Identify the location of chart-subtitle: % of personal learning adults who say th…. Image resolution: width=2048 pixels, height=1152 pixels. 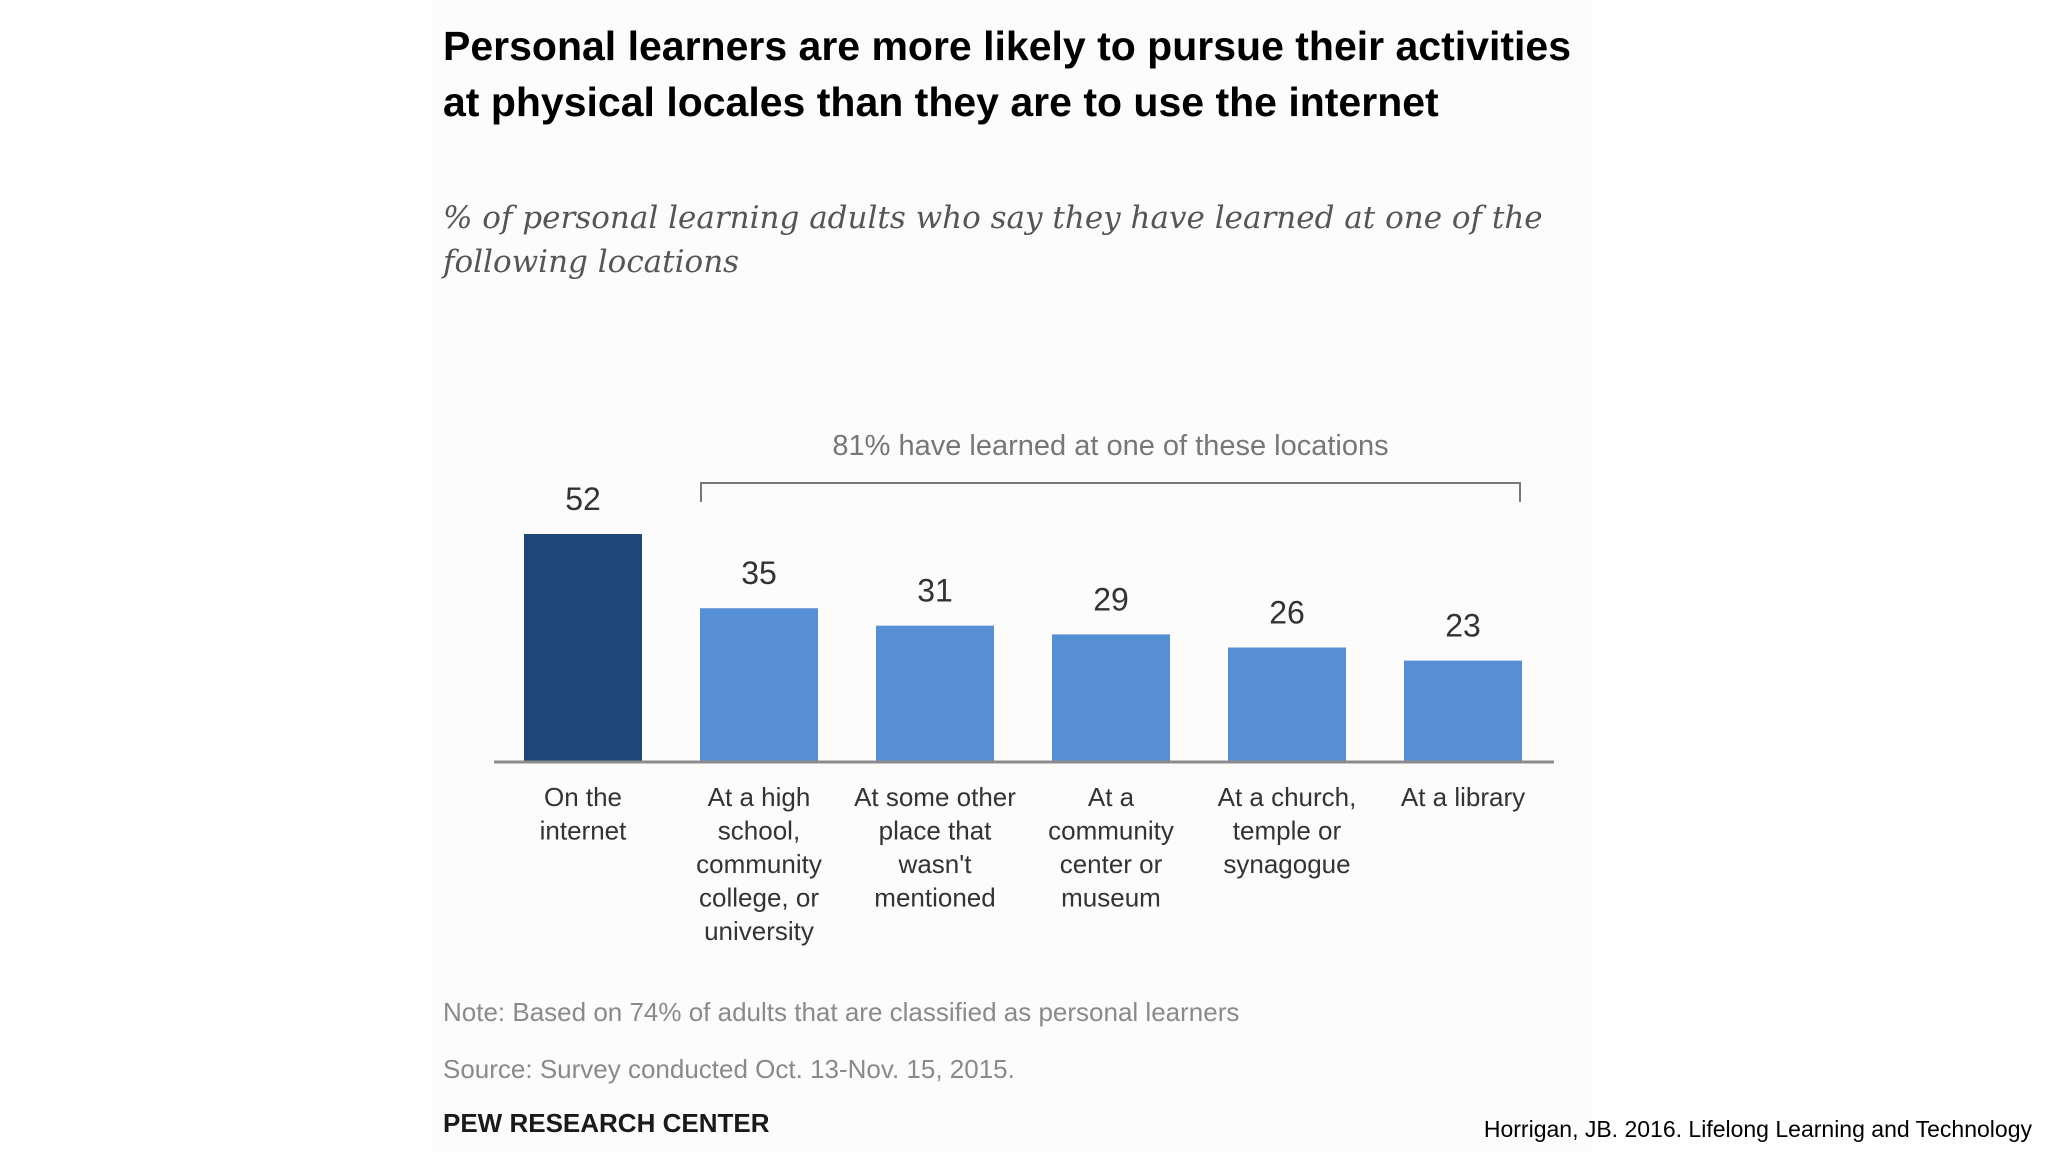
(993, 240).